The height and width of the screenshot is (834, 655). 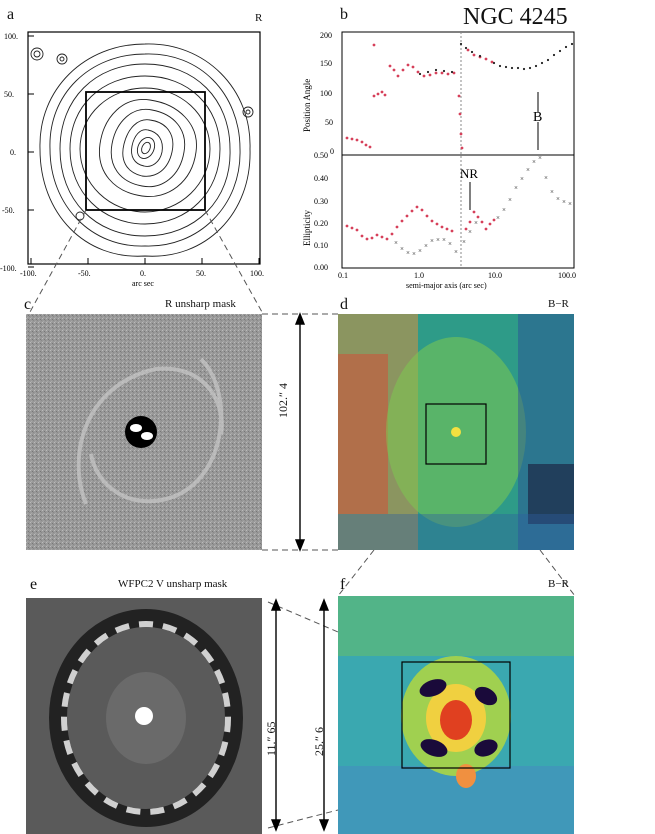 What do you see at coordinates (344, 14) in the screenshot?
I see `panel-b-label: b` at bounding box center [344, 14].